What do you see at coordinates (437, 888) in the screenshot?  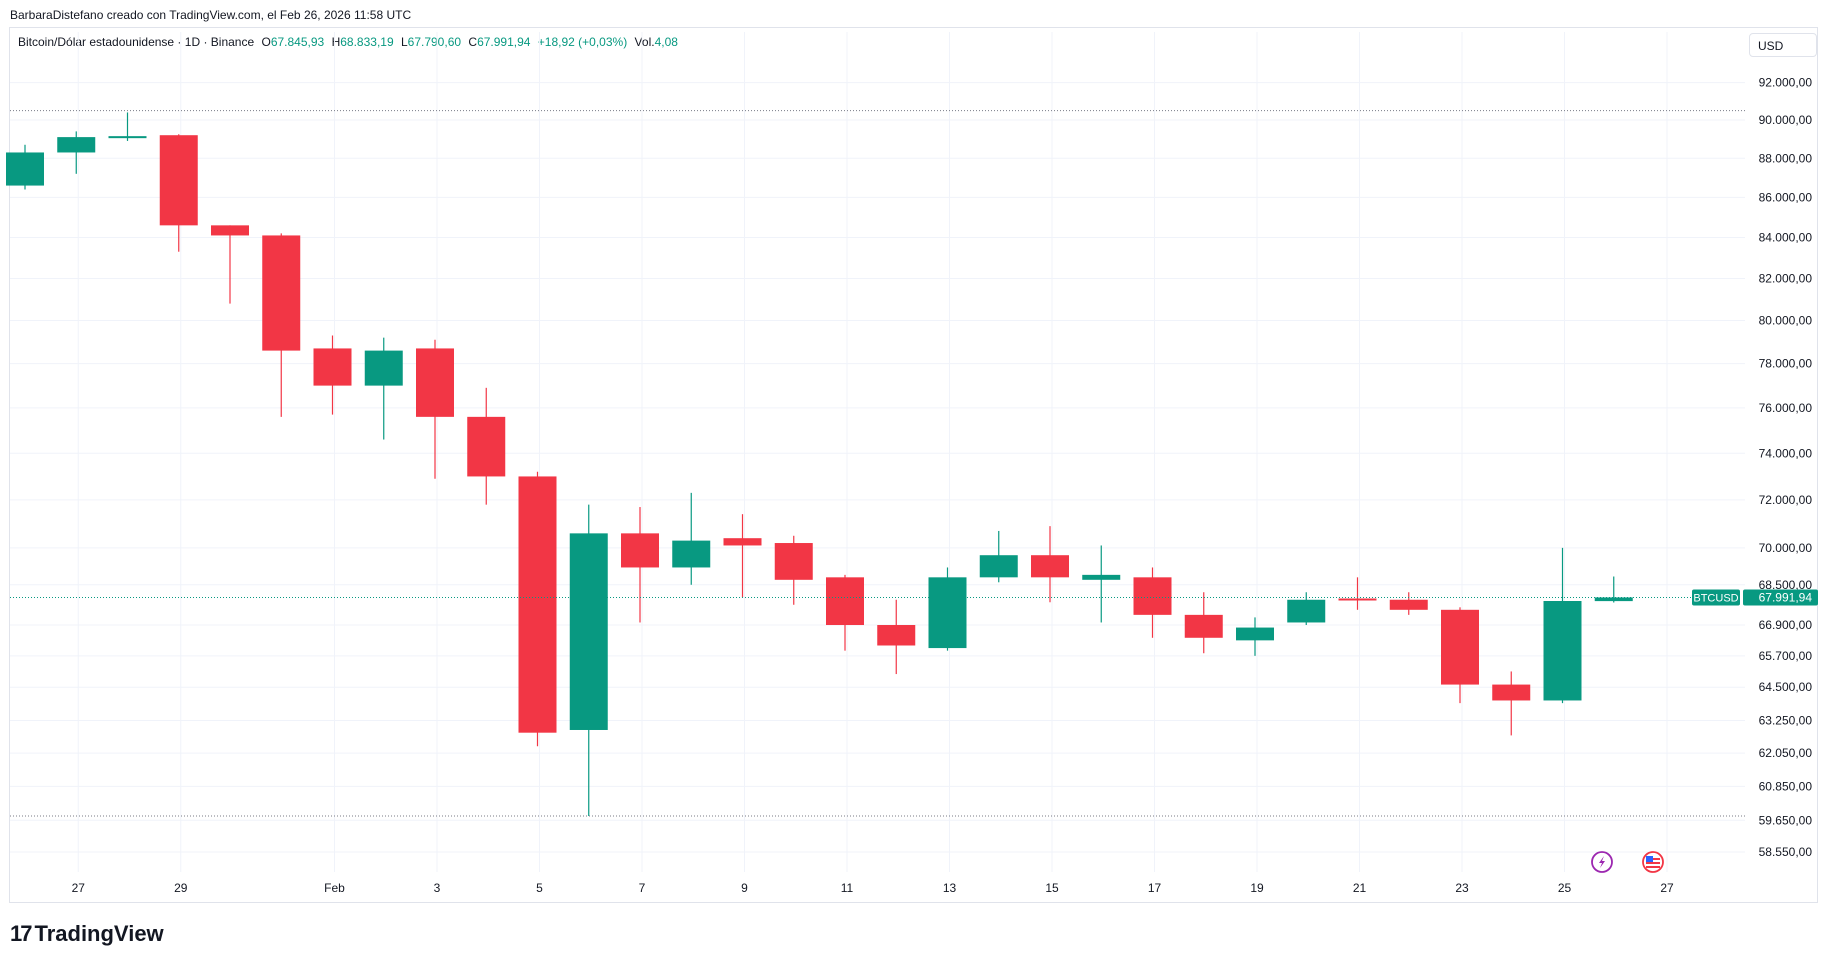 I see `time-tick-label: 3` at bounding box center [437, 888].